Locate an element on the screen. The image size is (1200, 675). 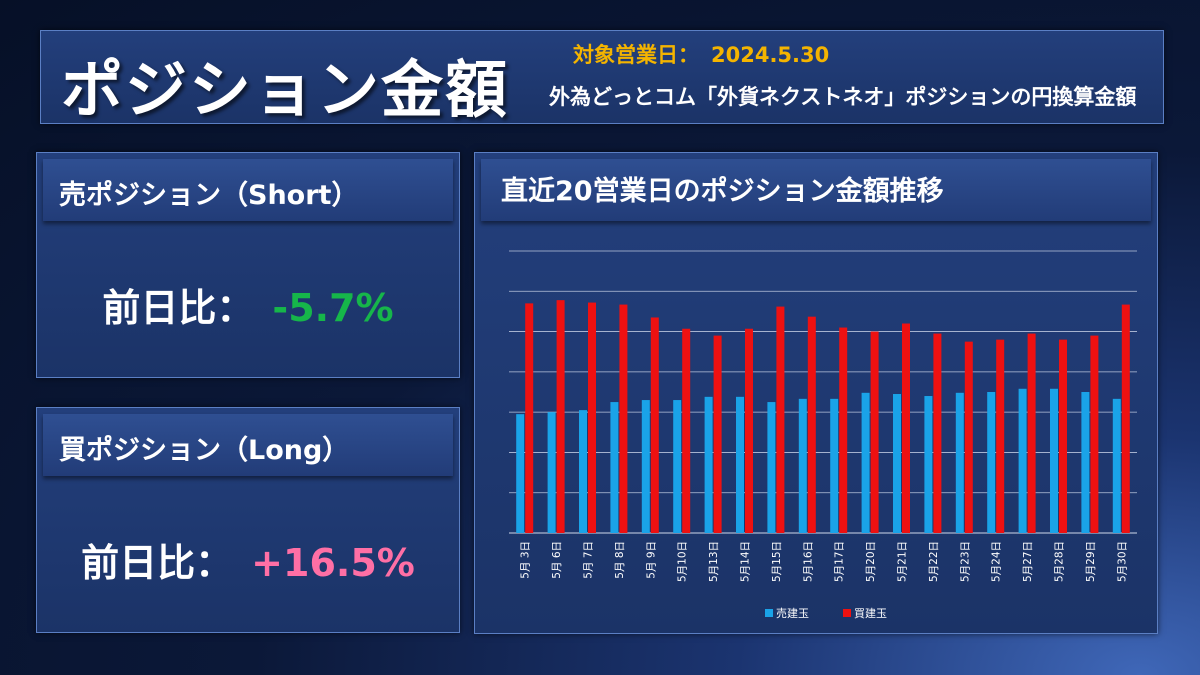
short-card-title: 売ポジション（Short） is located at coordinates (209, 195).